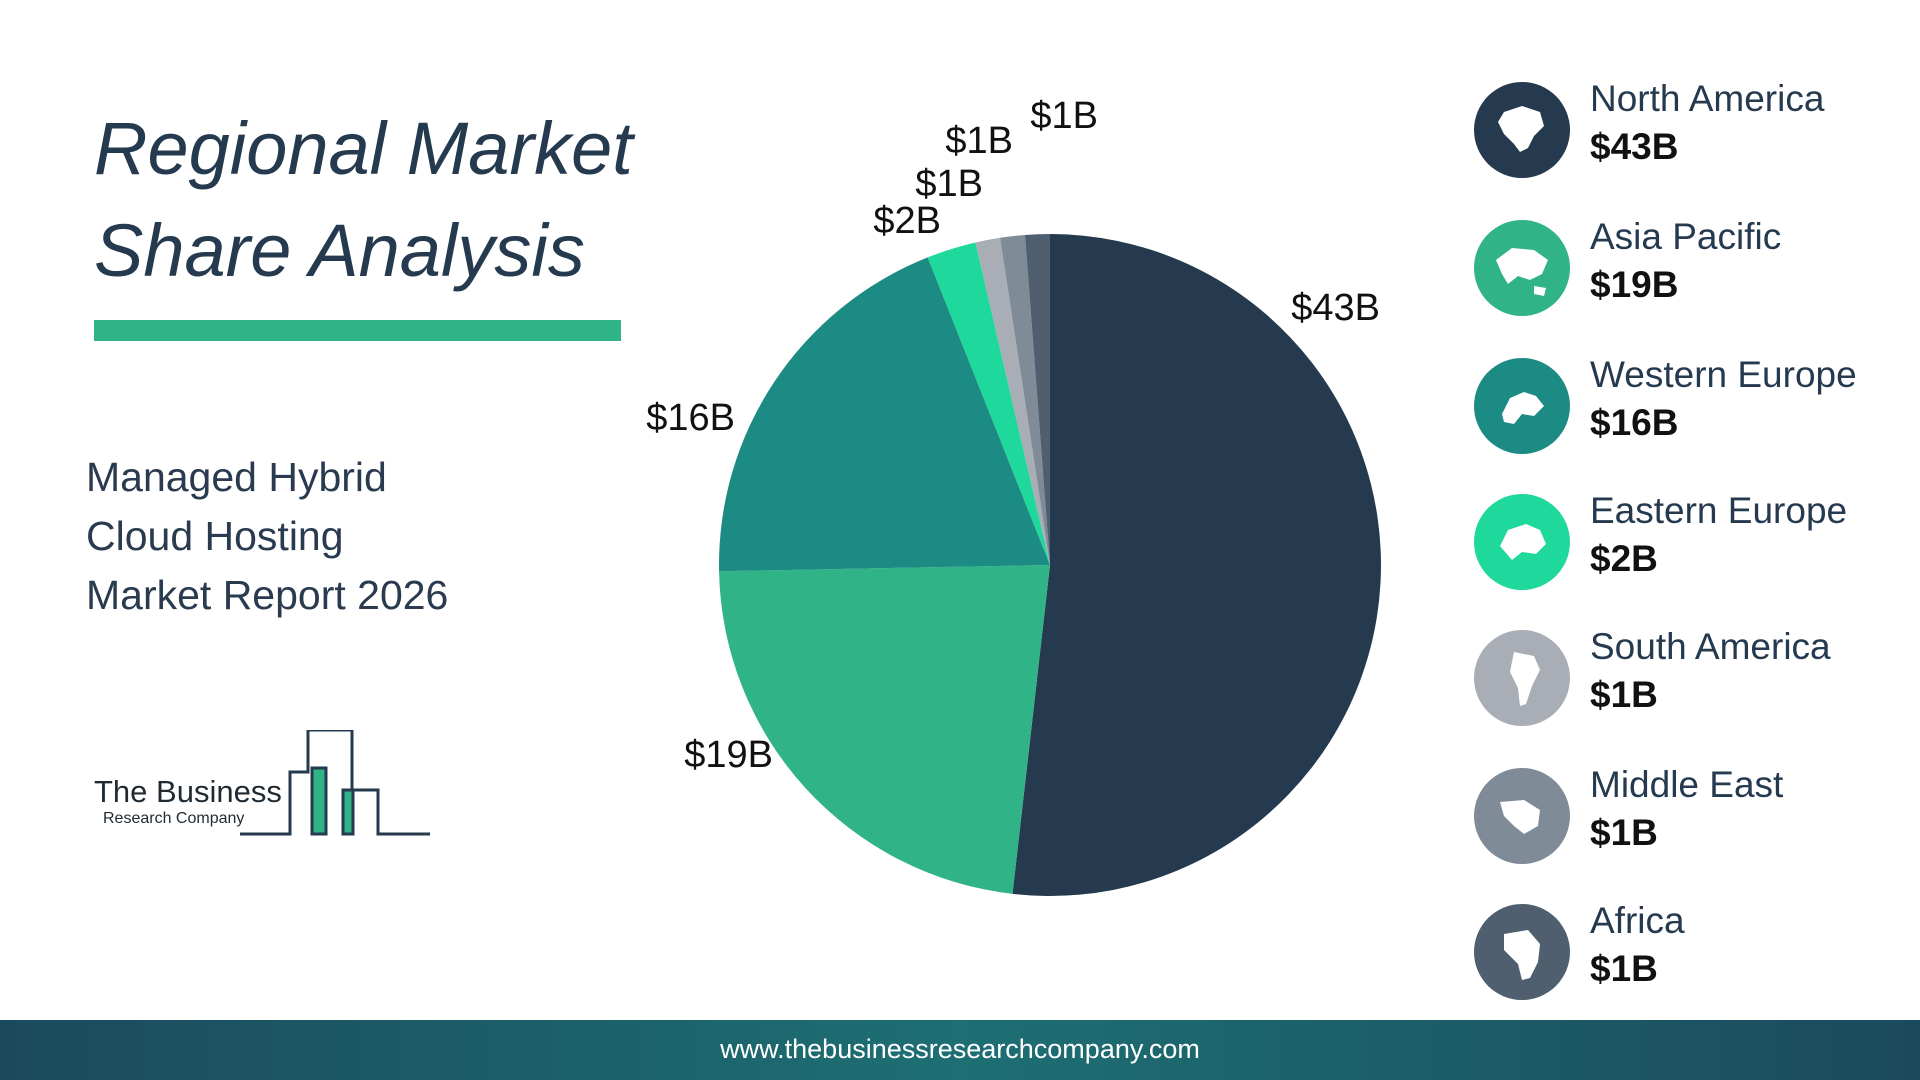 The width and height of the screenshot is (1920, 1080). I want to click on asia-pacific-map-icon, so click(1522, 268).